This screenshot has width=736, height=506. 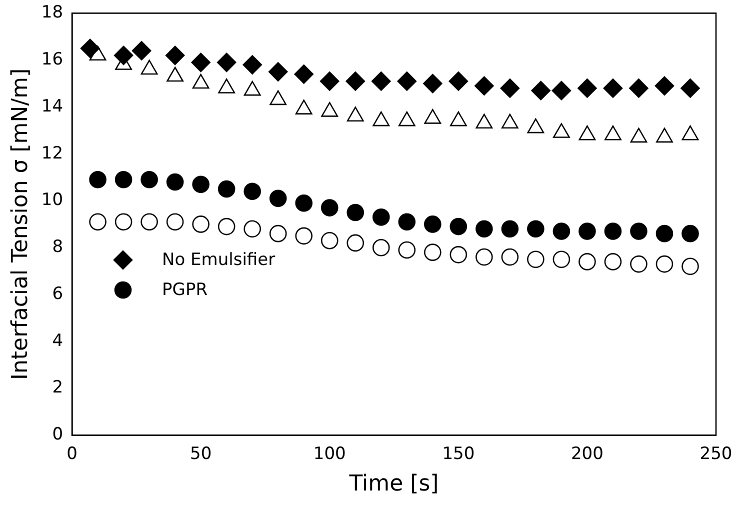 I want to click on x-tick-label: 200, so click(x=587, y=454).